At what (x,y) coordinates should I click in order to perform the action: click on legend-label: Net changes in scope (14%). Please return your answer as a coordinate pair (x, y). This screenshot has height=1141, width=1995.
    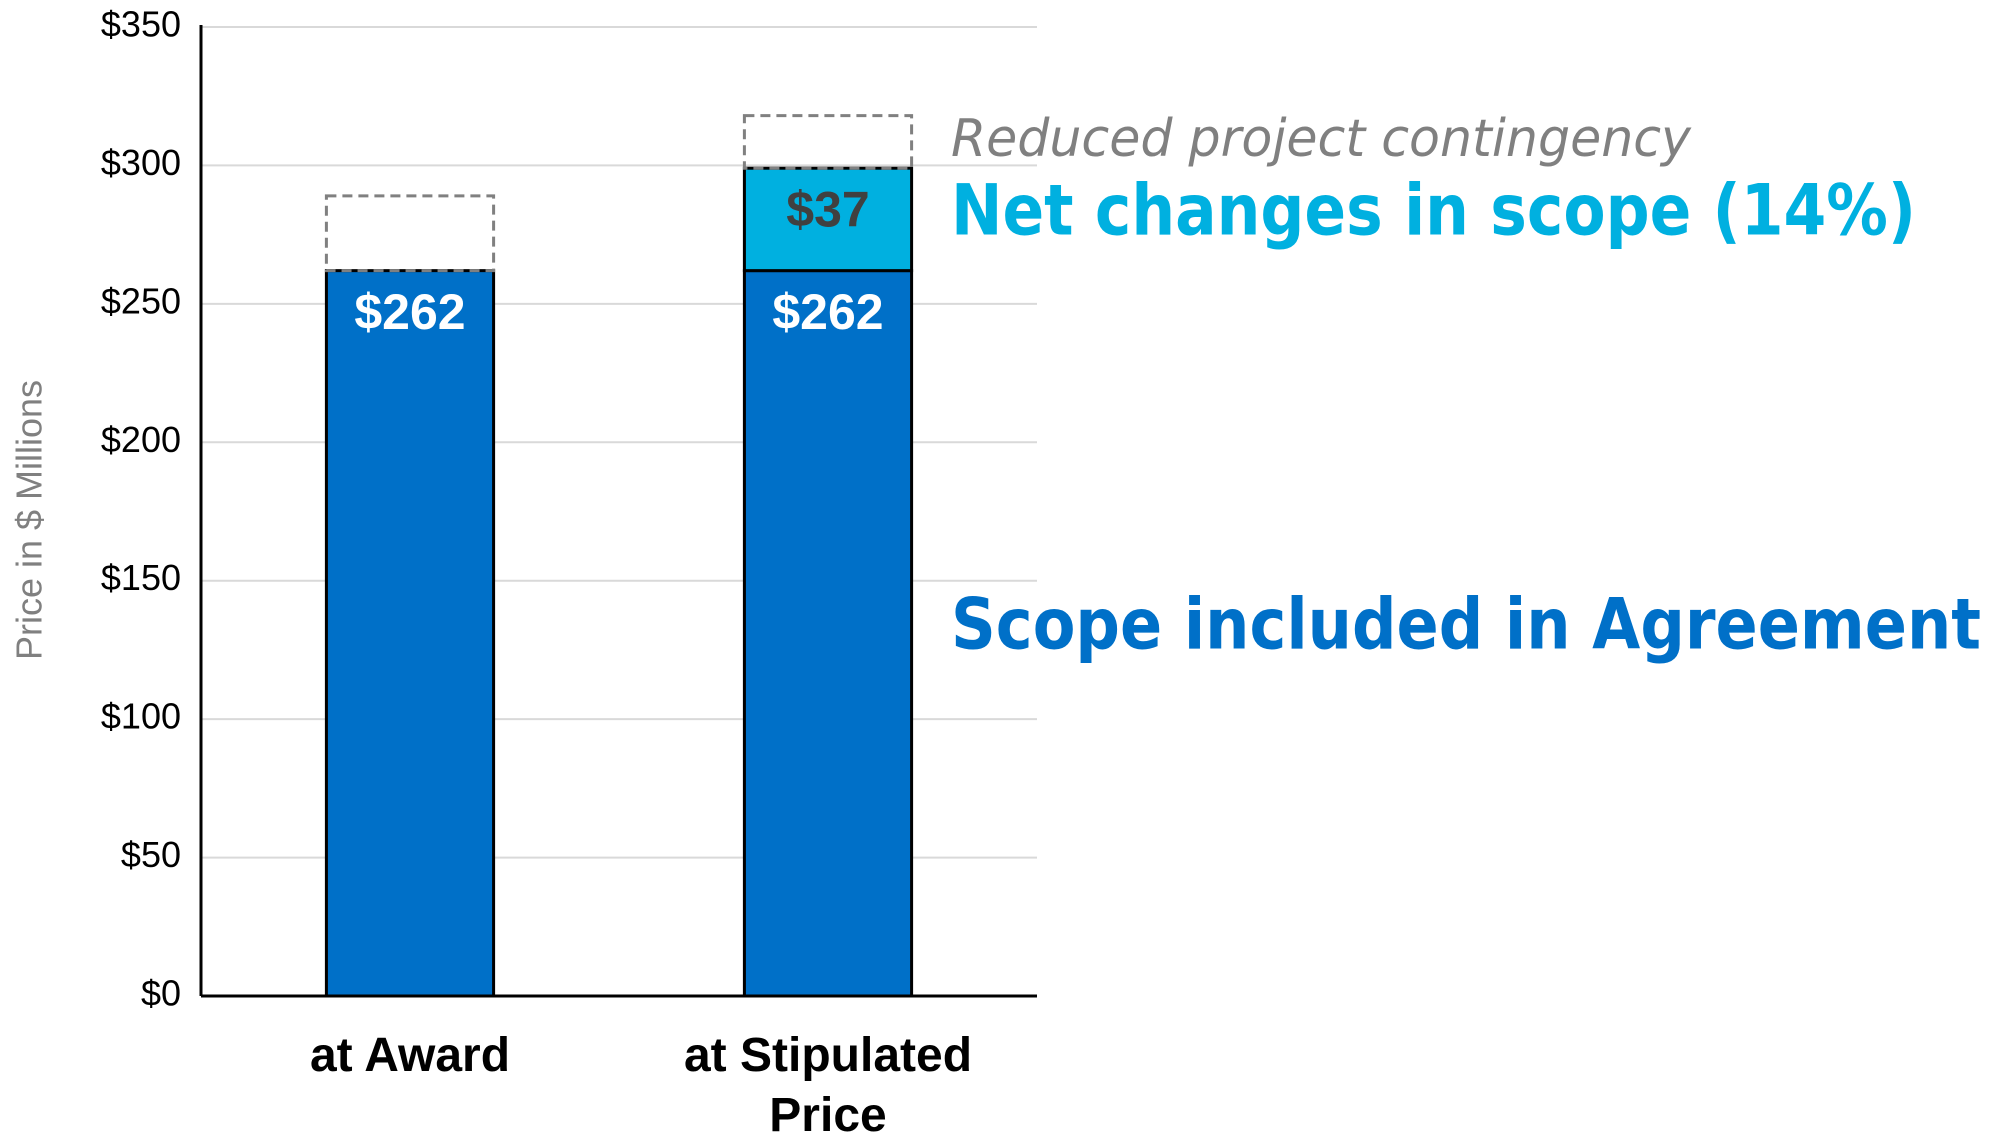
    Looking at the image, I should click on (1433, 210).